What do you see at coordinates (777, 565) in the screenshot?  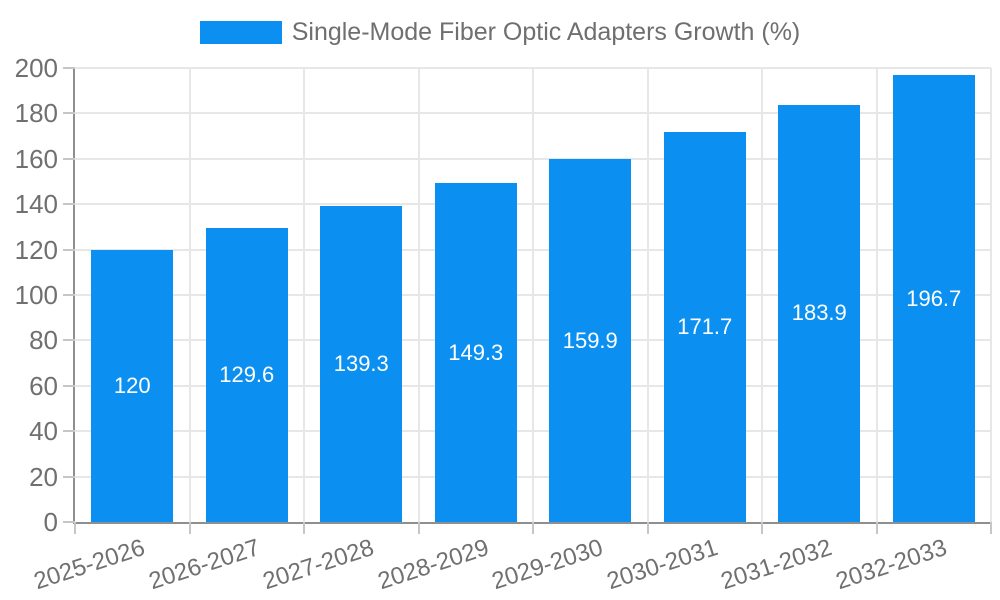 I see `x-tick-label: 2031-2032` at bounding box center [777, 565].